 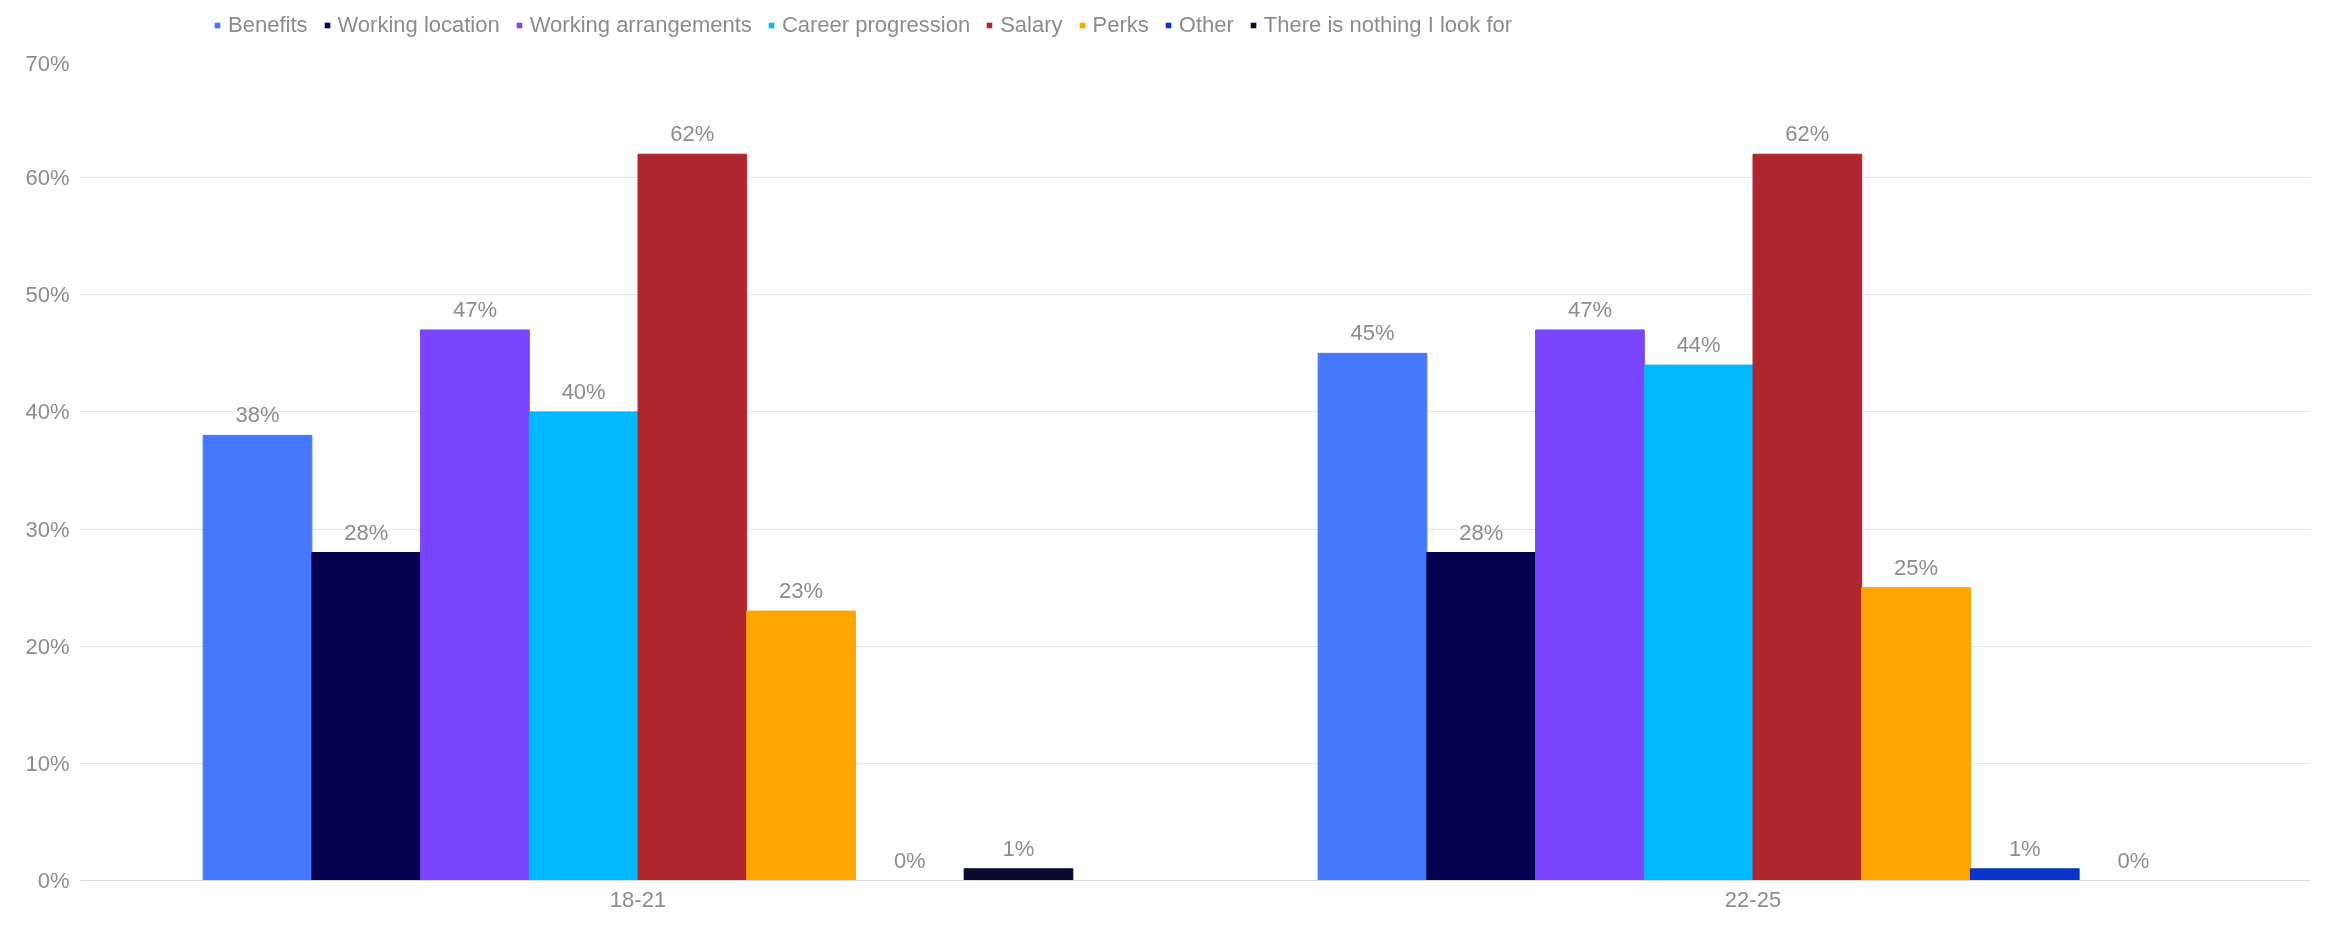 What do you see at coordinates (1916, 567) in the screenshot?
I see `data-label: 25%` at bounding box center [1916, 567].